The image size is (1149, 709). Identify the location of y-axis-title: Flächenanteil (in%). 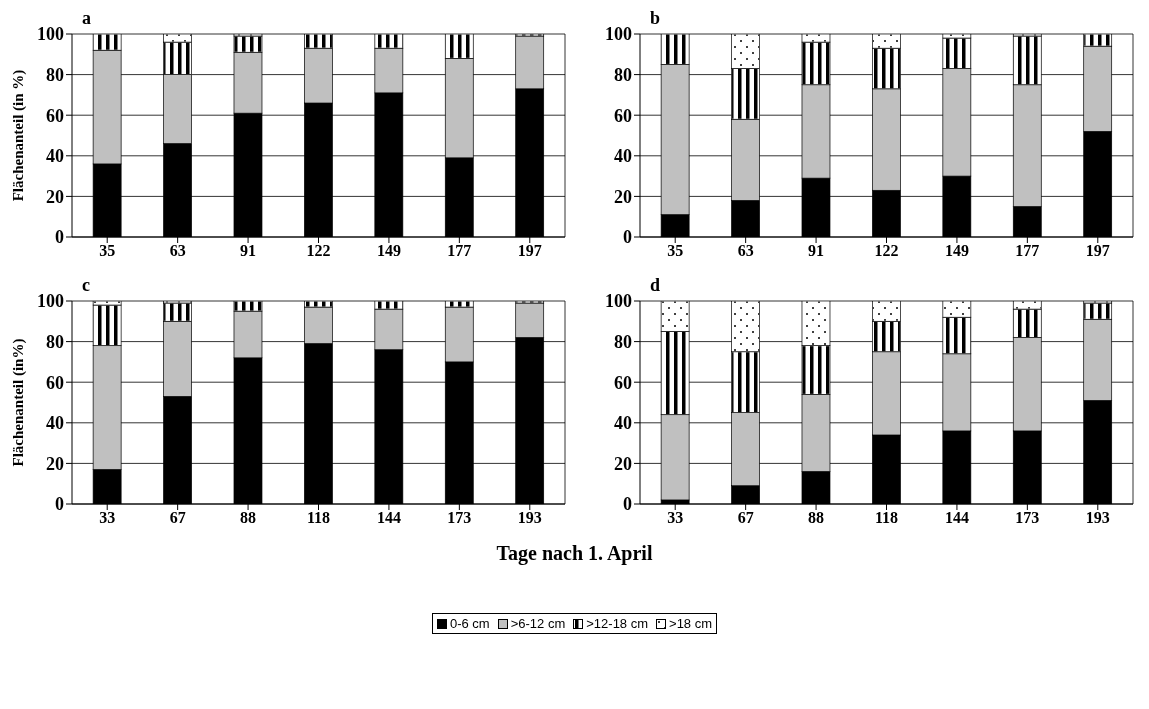
(19, 402).